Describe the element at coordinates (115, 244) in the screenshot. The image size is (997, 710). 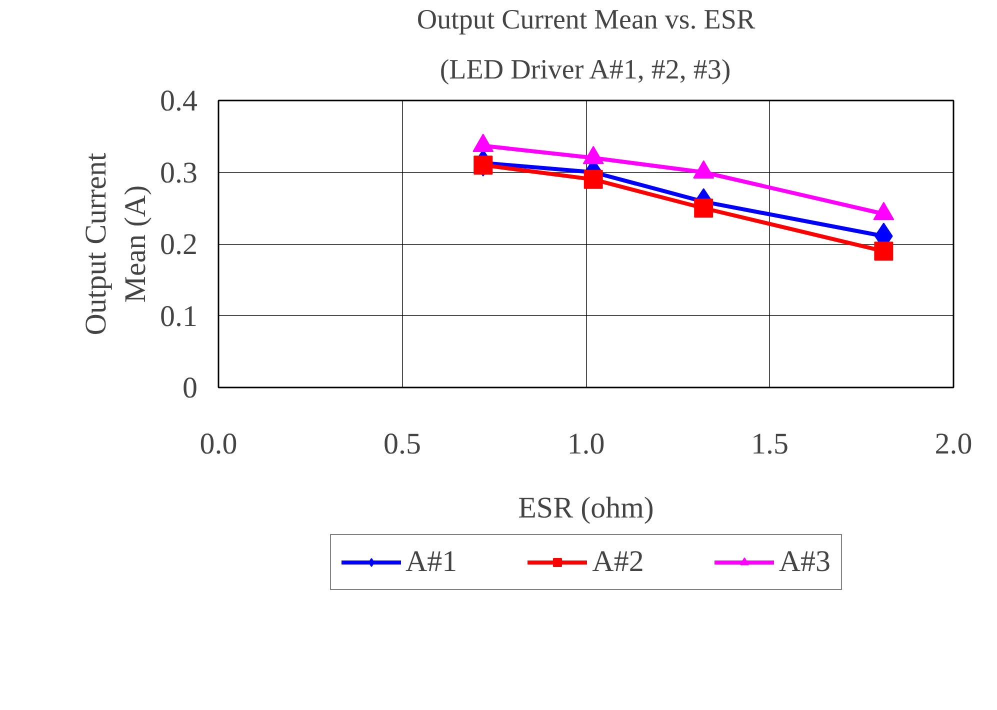
I see `y-axis-title: Output Current Mean (A)` at that location.